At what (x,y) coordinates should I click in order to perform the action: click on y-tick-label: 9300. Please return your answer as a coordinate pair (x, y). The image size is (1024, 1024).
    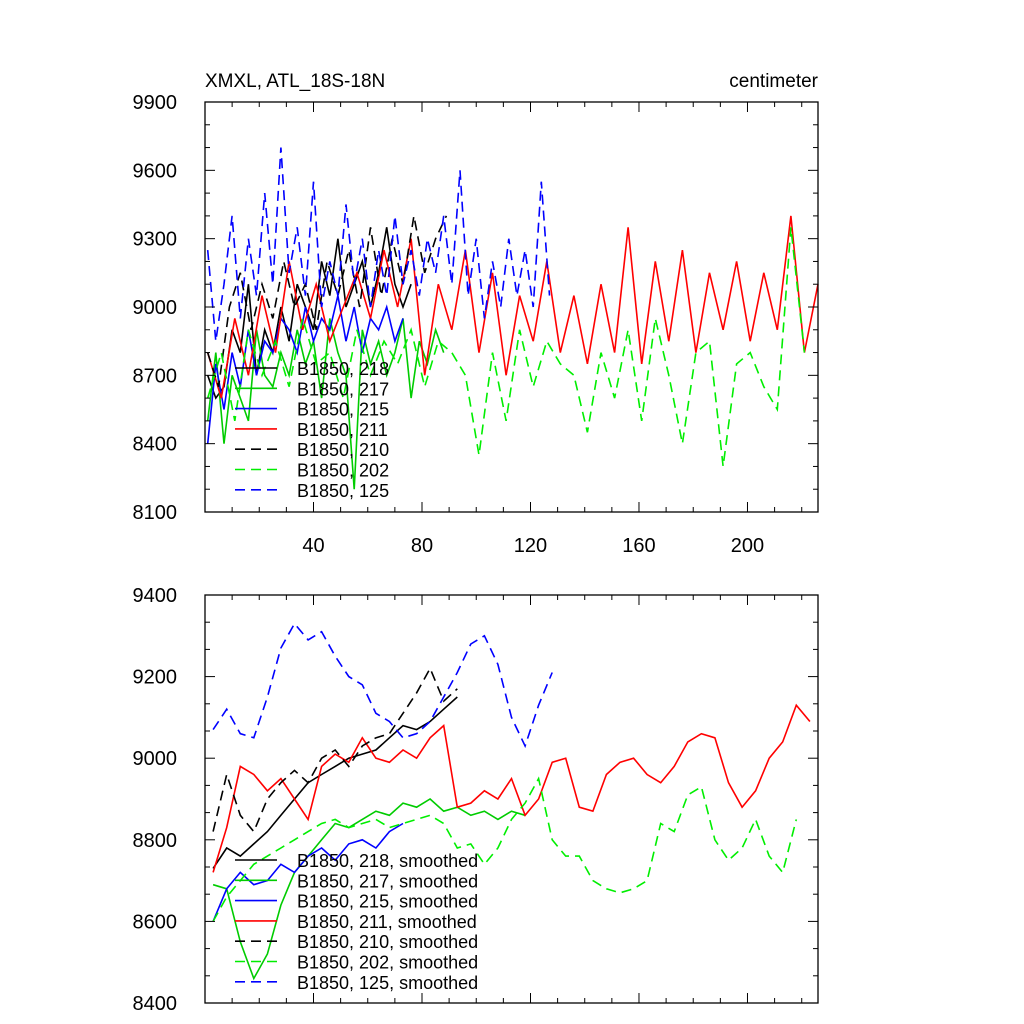
    Looking at the image, I should click on (155, 240).